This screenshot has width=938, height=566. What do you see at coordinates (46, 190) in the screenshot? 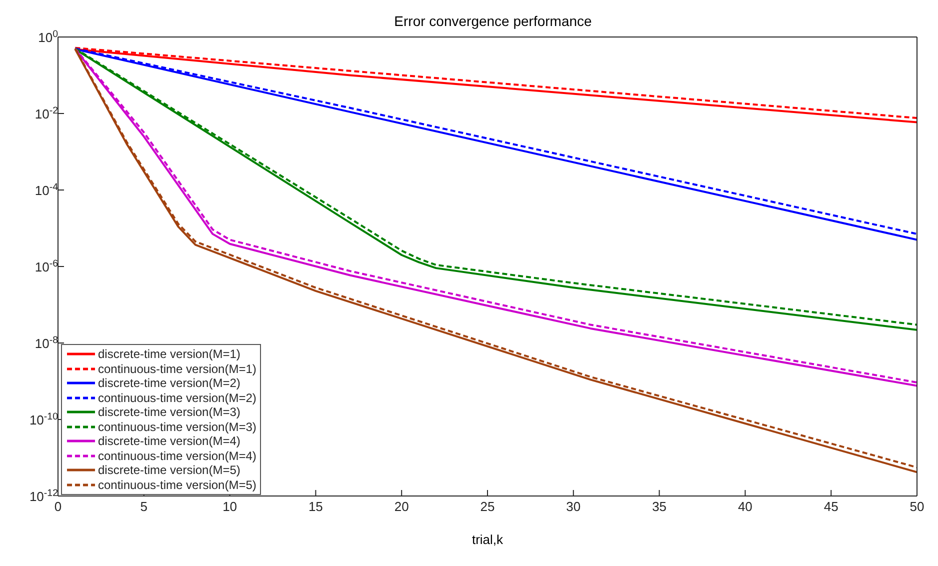
I see `y-tick-label: 10$^{-4}$` at bounding box center [46, 190].